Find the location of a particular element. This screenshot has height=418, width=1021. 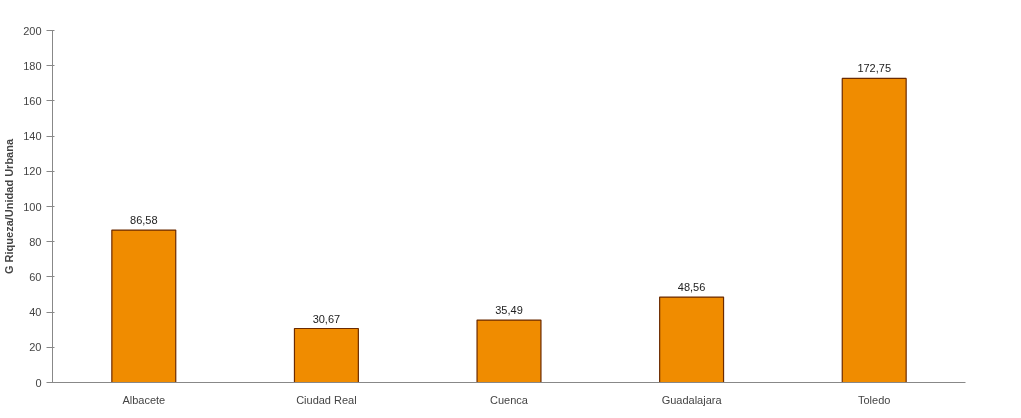

data-label: 48,56 is located at coordinates (691, 287).